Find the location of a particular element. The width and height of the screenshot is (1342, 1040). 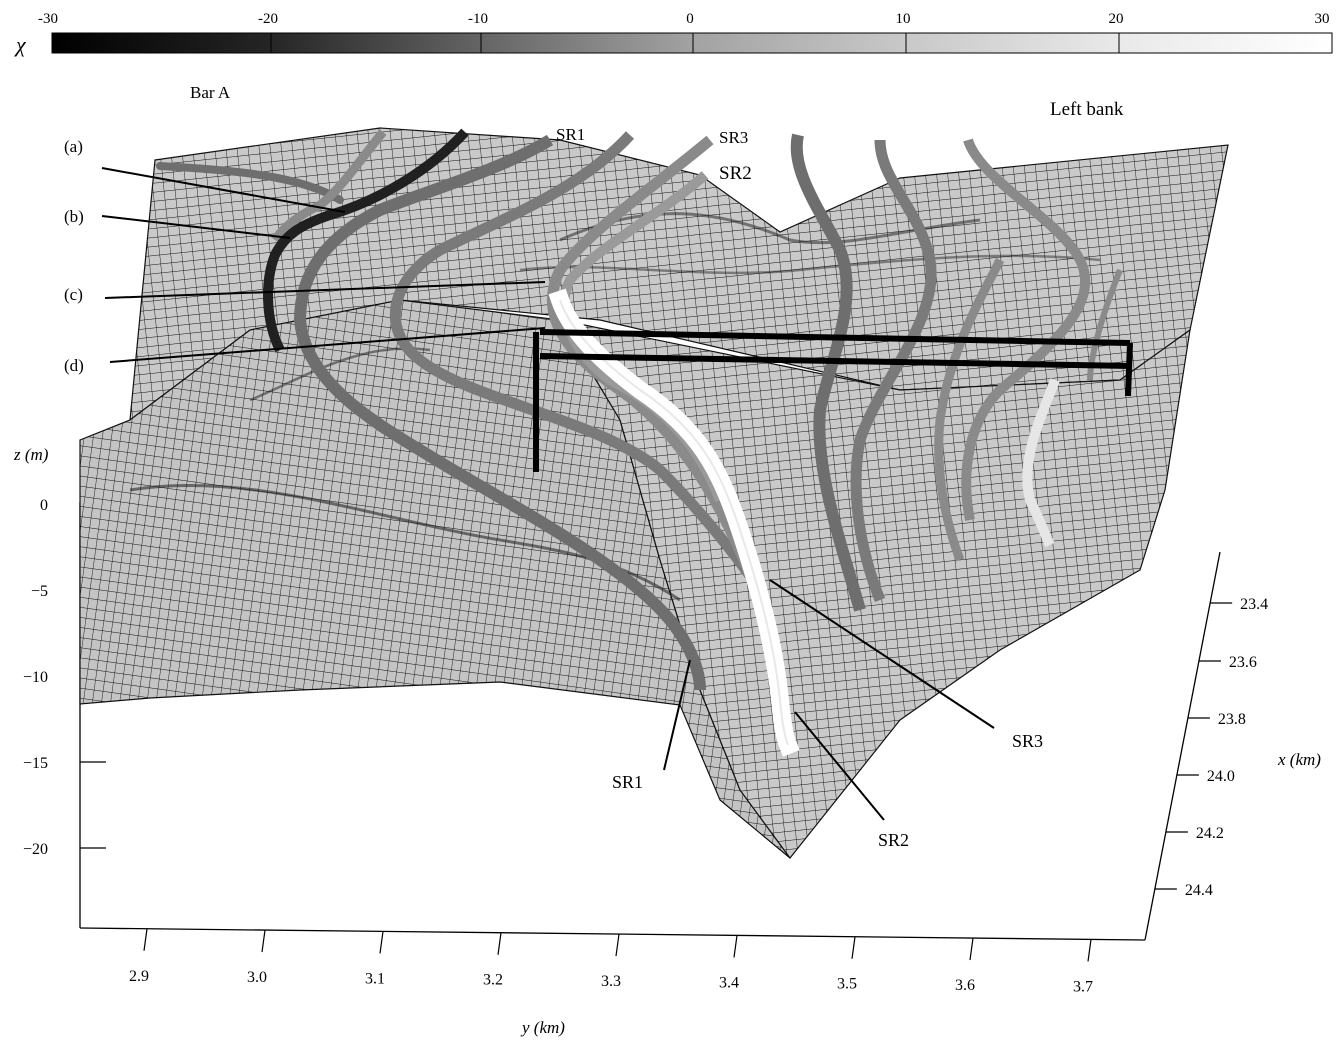

label-sr1-bottom: SR1 is located at coordinates (627, 782).